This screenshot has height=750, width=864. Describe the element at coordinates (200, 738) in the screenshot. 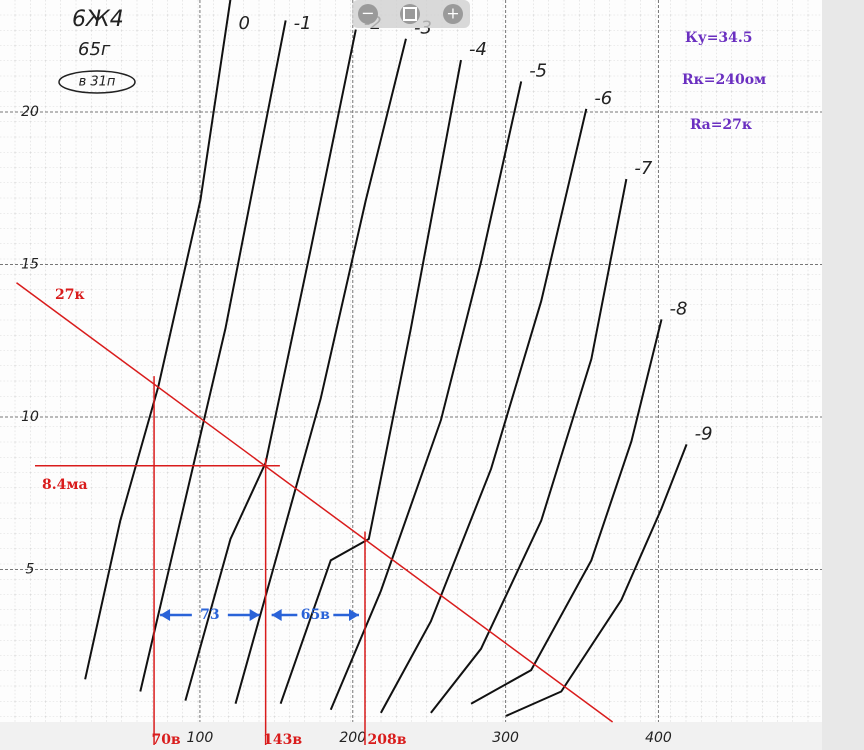

I see `x-tick-label: 100` at that location.